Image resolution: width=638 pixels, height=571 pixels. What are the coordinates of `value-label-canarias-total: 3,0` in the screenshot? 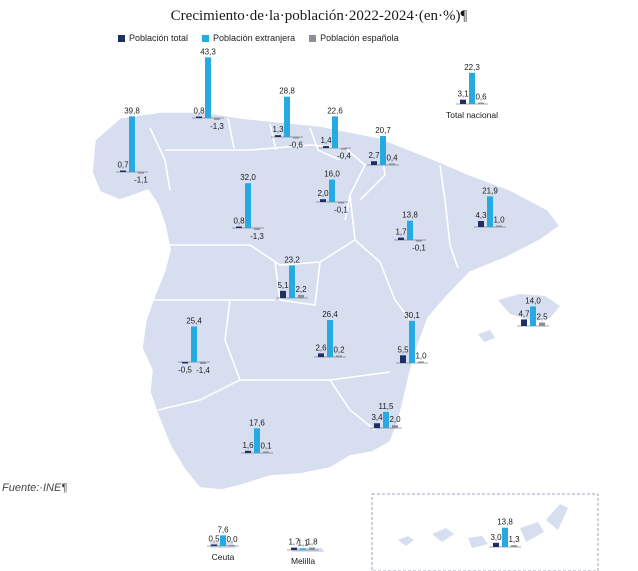 It's located at (496, 537).